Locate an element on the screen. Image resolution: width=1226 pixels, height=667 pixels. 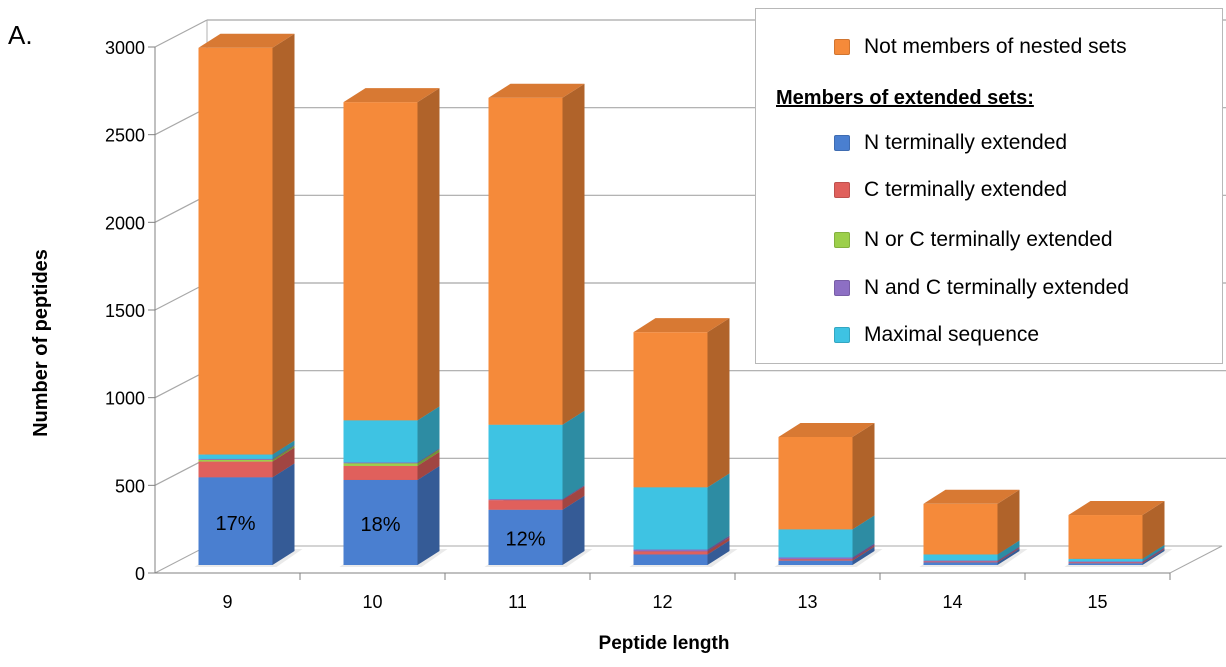
x-tick-label: 9 is located at coordinates (227, 602).